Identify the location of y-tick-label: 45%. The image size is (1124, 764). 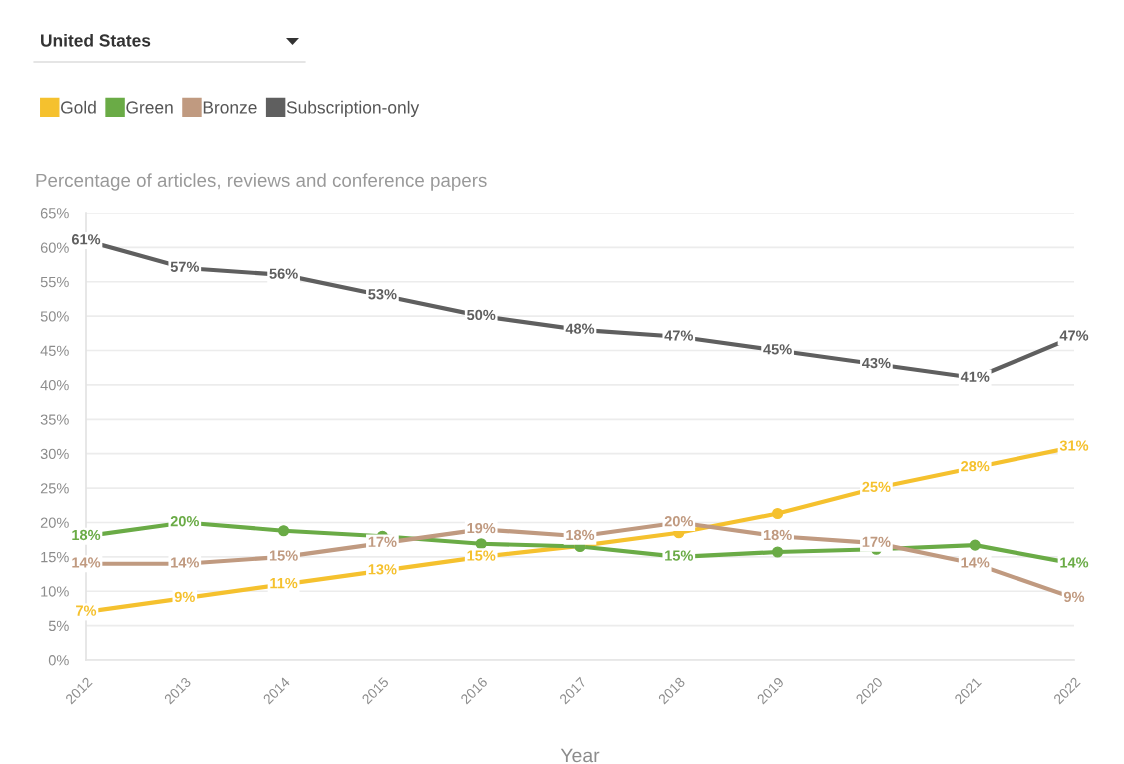
(54, 350).